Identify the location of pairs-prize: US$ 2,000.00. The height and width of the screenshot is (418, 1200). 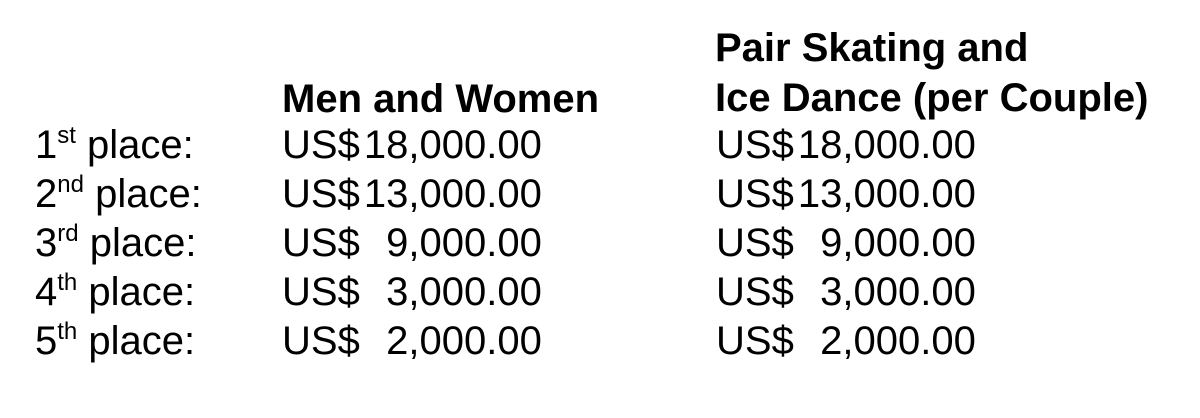
(846, 341).